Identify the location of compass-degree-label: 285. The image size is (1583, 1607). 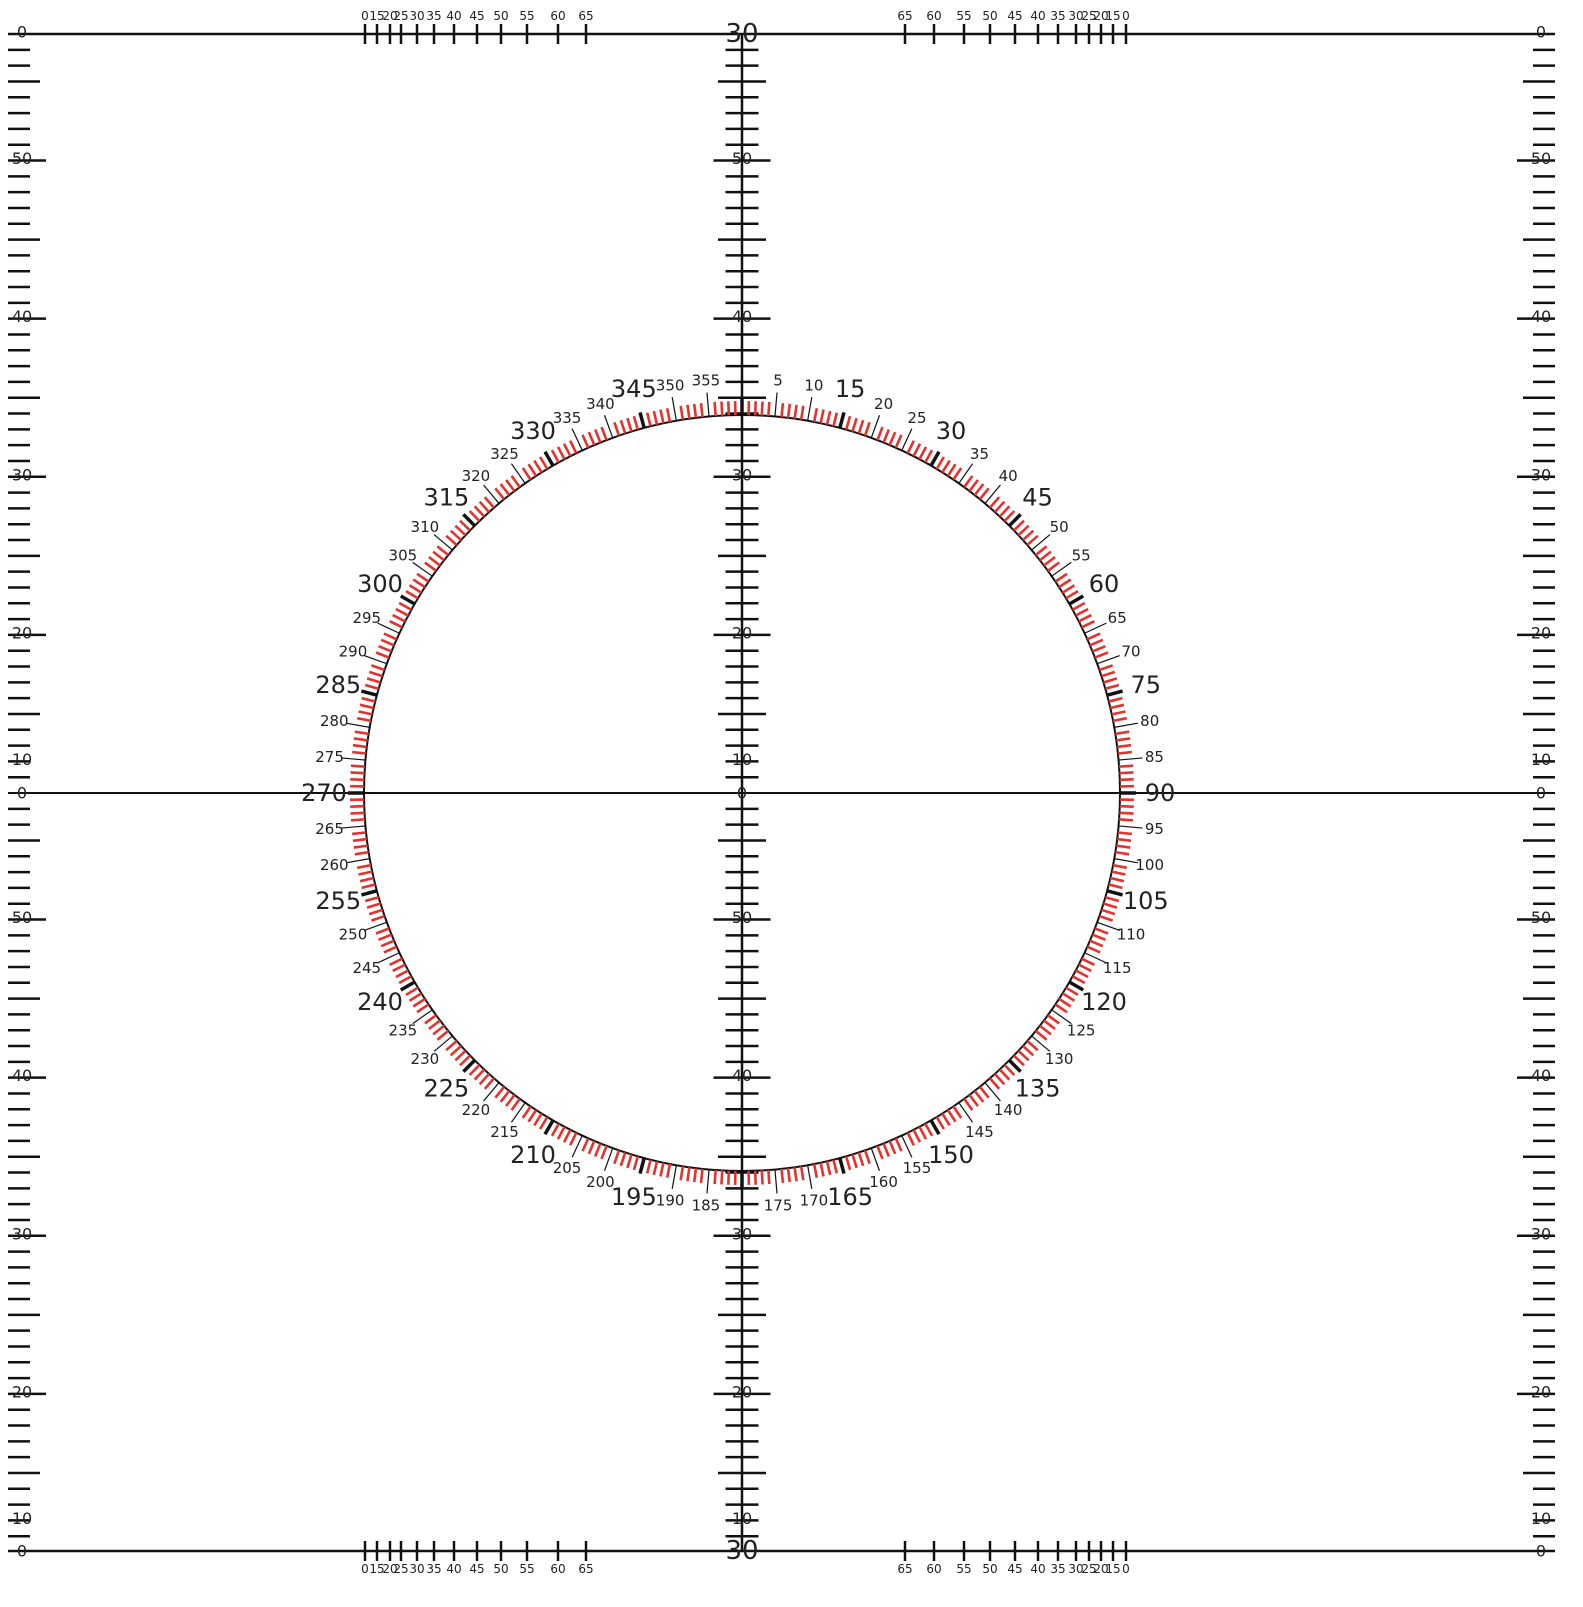
(338, 685).